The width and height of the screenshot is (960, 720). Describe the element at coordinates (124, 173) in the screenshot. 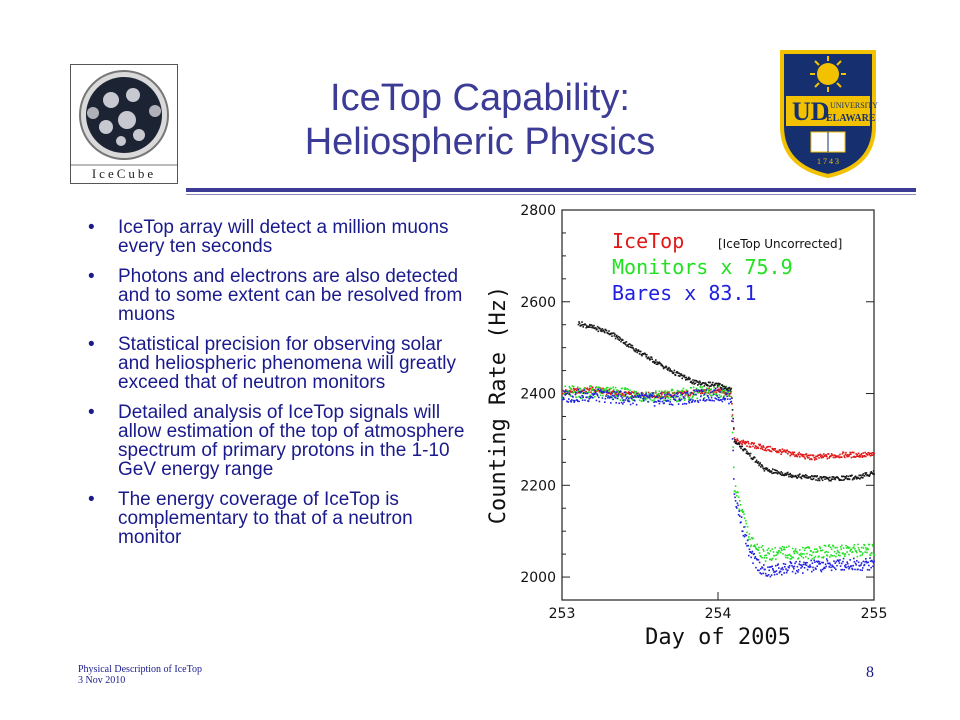

I see `icecube-logo-text: IceCube` at that location.